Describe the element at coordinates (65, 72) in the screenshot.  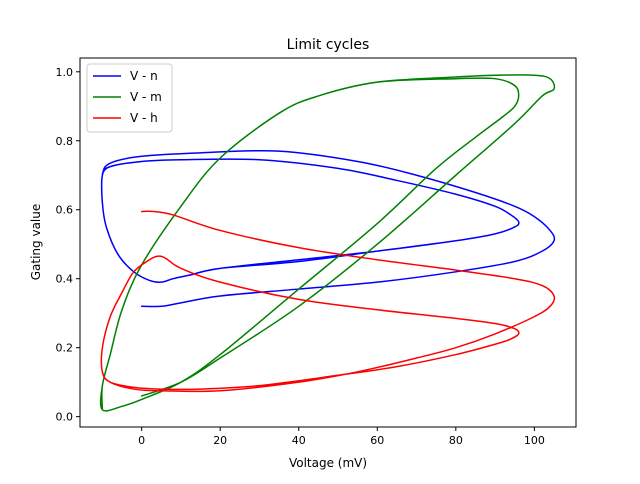
I see `y-tick-label: 1.0` at that location.